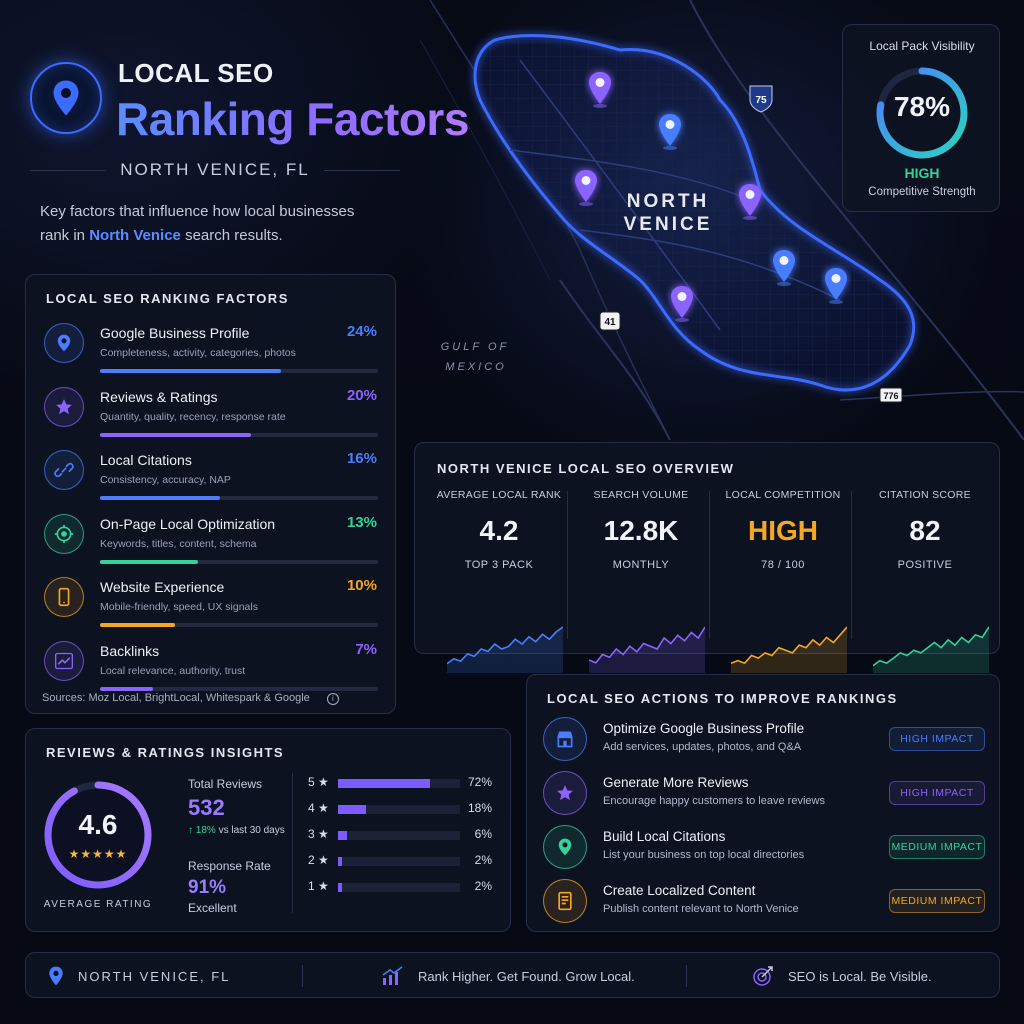 This screenshot has width=1024, height=1024. What do you see at coordinates (567, 565) in the screenshot?
I see `overview-divider` at bounding box center [567, 565].